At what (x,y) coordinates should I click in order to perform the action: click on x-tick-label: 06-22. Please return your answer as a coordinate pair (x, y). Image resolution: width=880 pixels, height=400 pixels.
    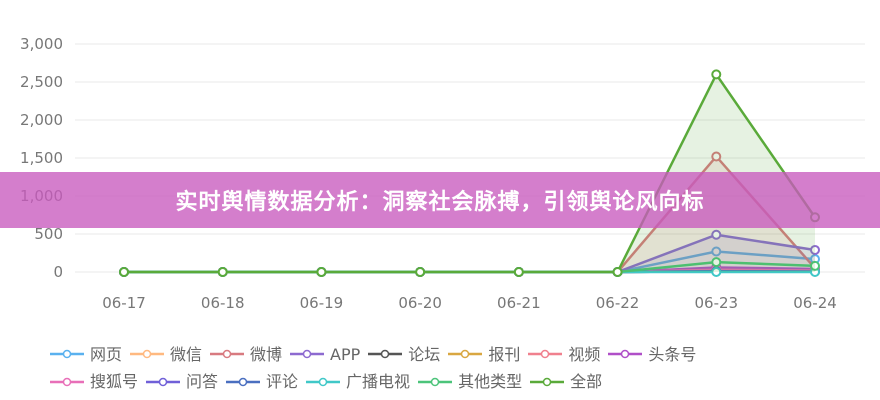
    Looking at the image, I should click on (618, 303).